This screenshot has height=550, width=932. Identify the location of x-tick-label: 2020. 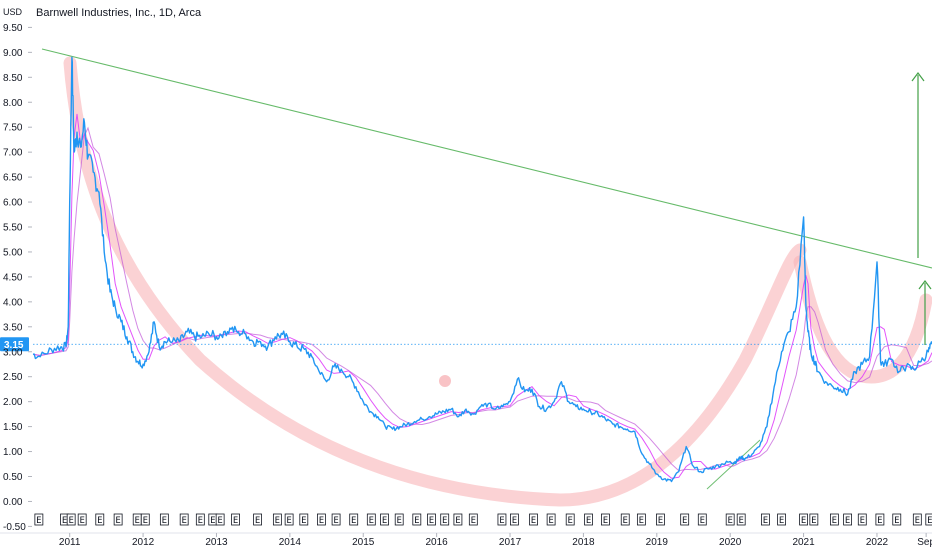
(730, 542).